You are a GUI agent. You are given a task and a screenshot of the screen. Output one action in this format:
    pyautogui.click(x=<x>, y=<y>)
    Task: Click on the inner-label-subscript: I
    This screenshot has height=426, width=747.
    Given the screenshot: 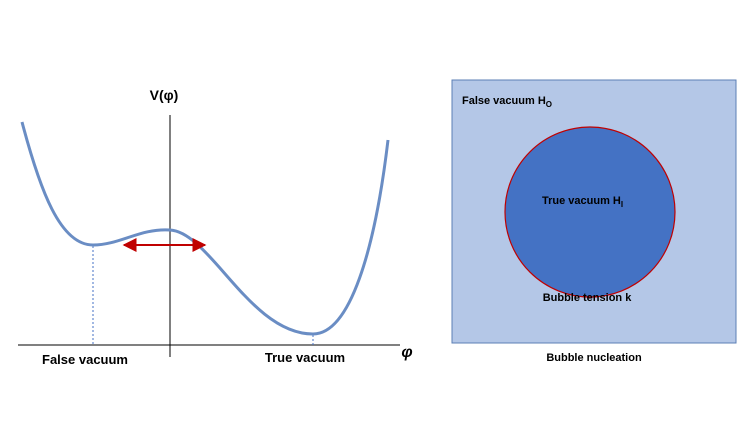 What is the action you would take?
    pyautogui.click(x=622, y=204)
    